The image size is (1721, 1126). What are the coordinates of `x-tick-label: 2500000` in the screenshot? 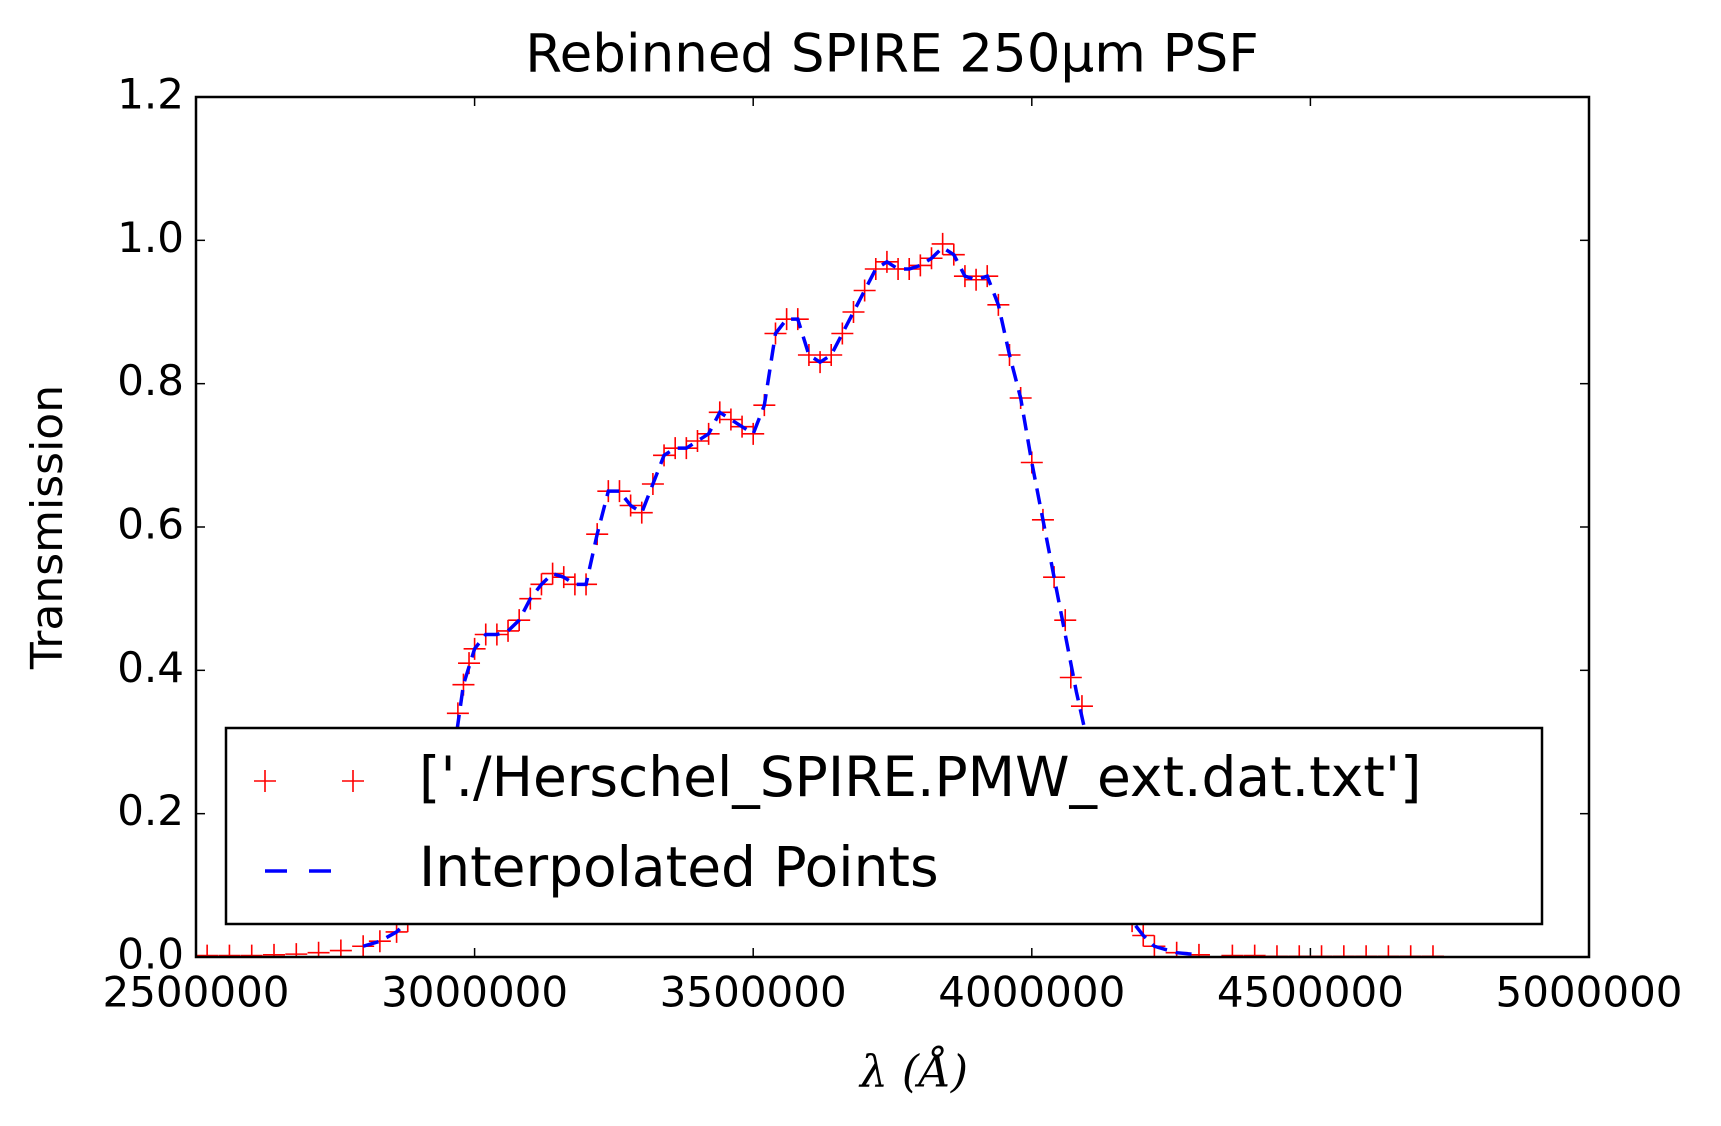 It's located at (195, 992).